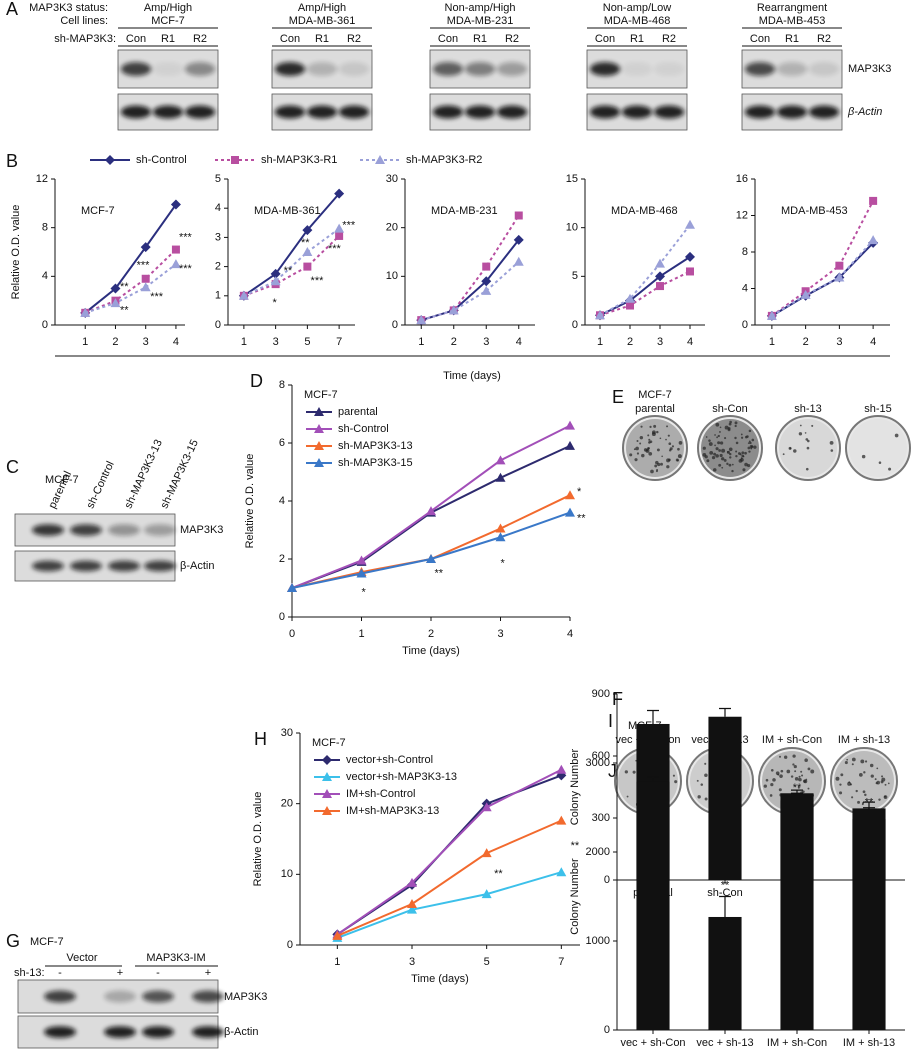  I want to click on error-bar, so click(653, 779).